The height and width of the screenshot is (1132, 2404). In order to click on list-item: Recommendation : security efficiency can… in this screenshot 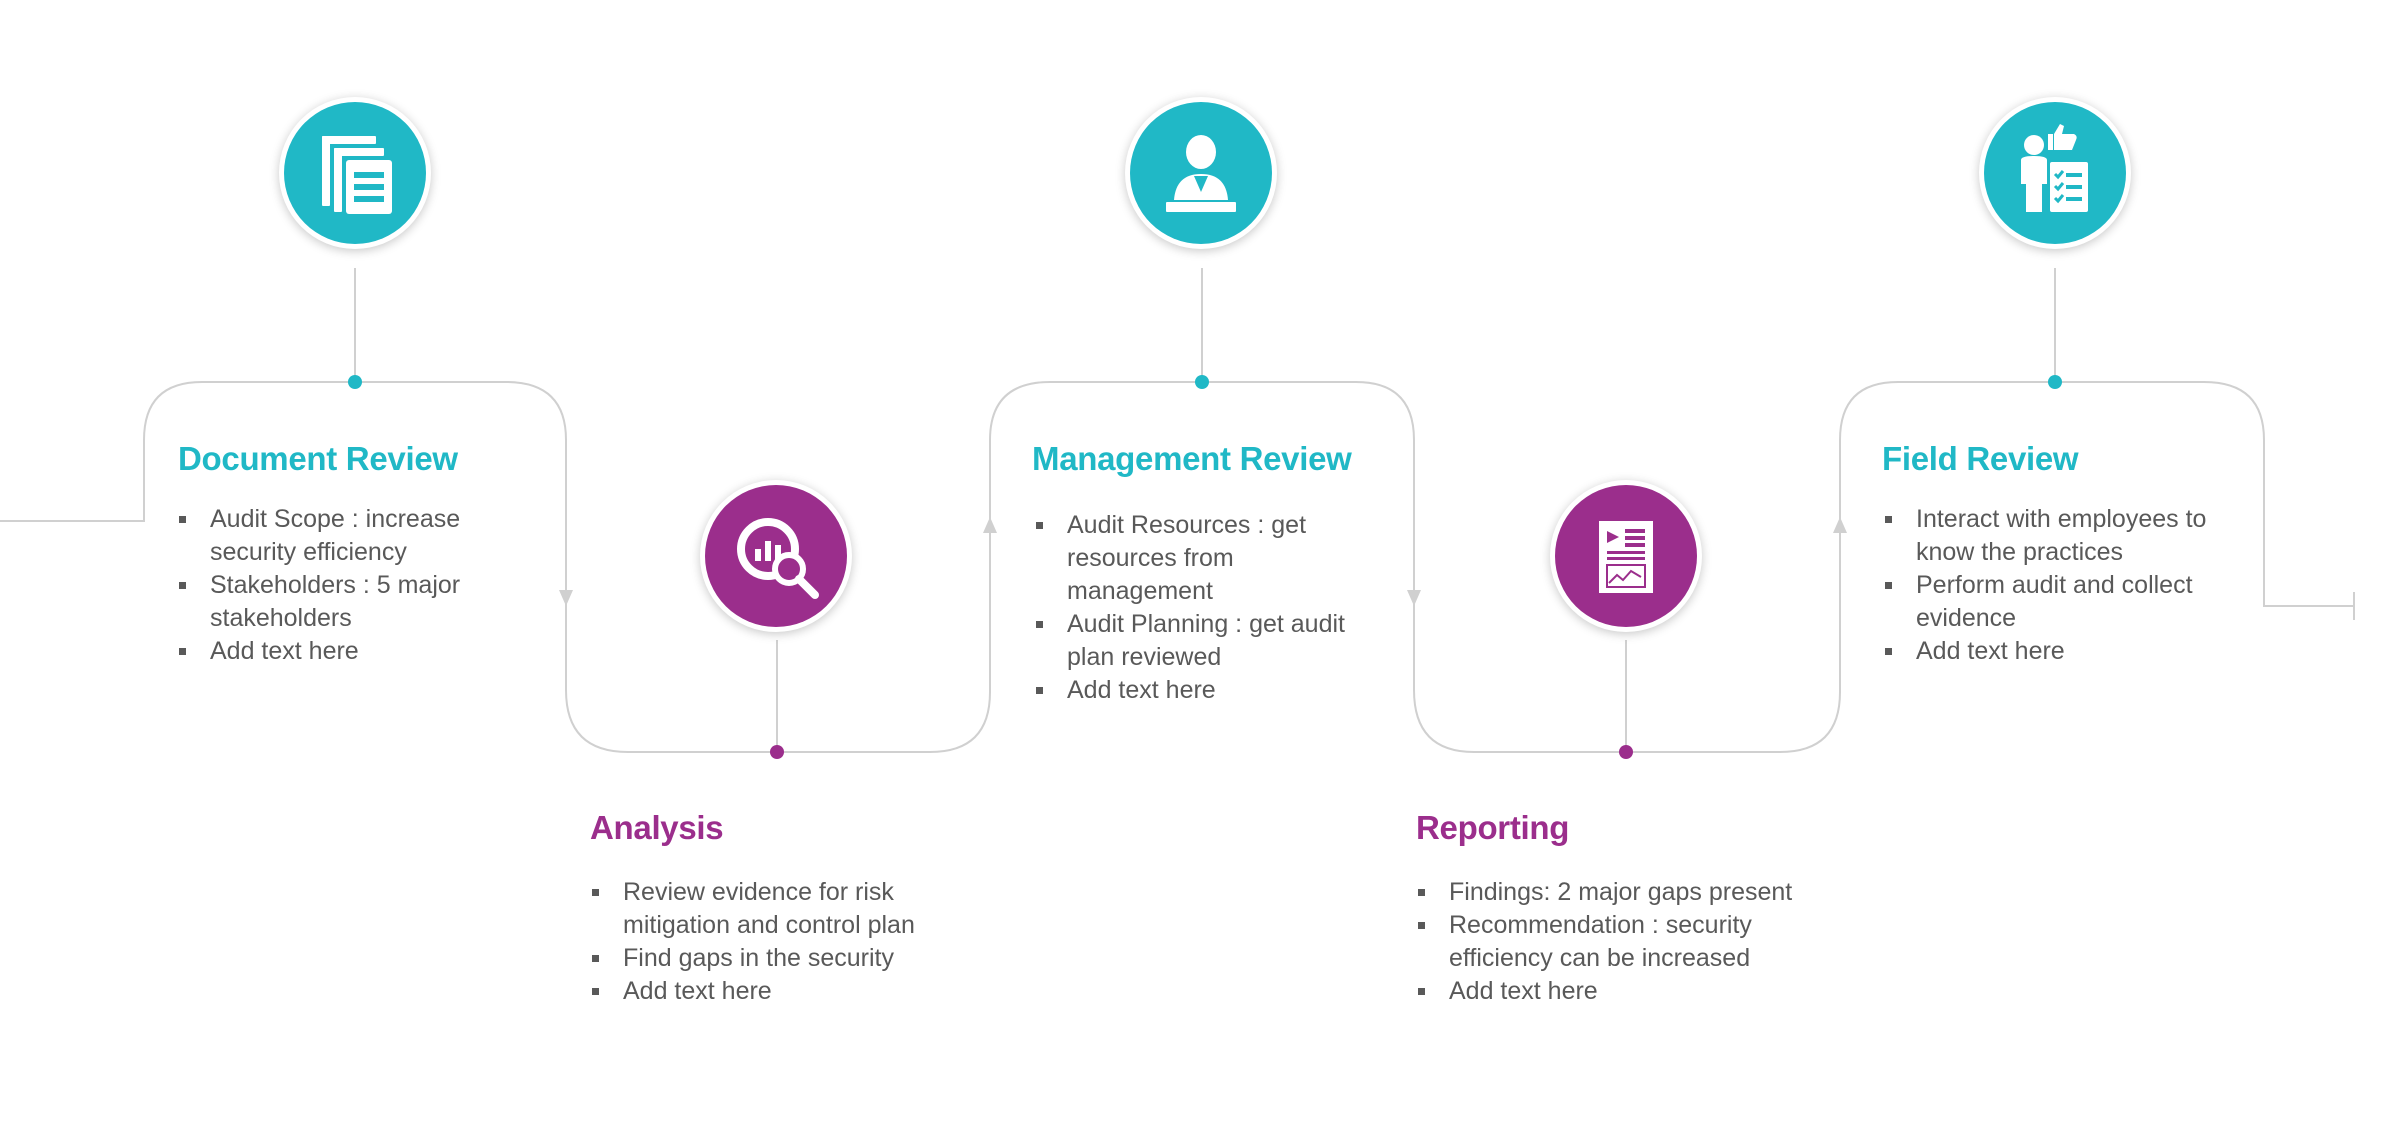, I will do `click(1635, 942)`.